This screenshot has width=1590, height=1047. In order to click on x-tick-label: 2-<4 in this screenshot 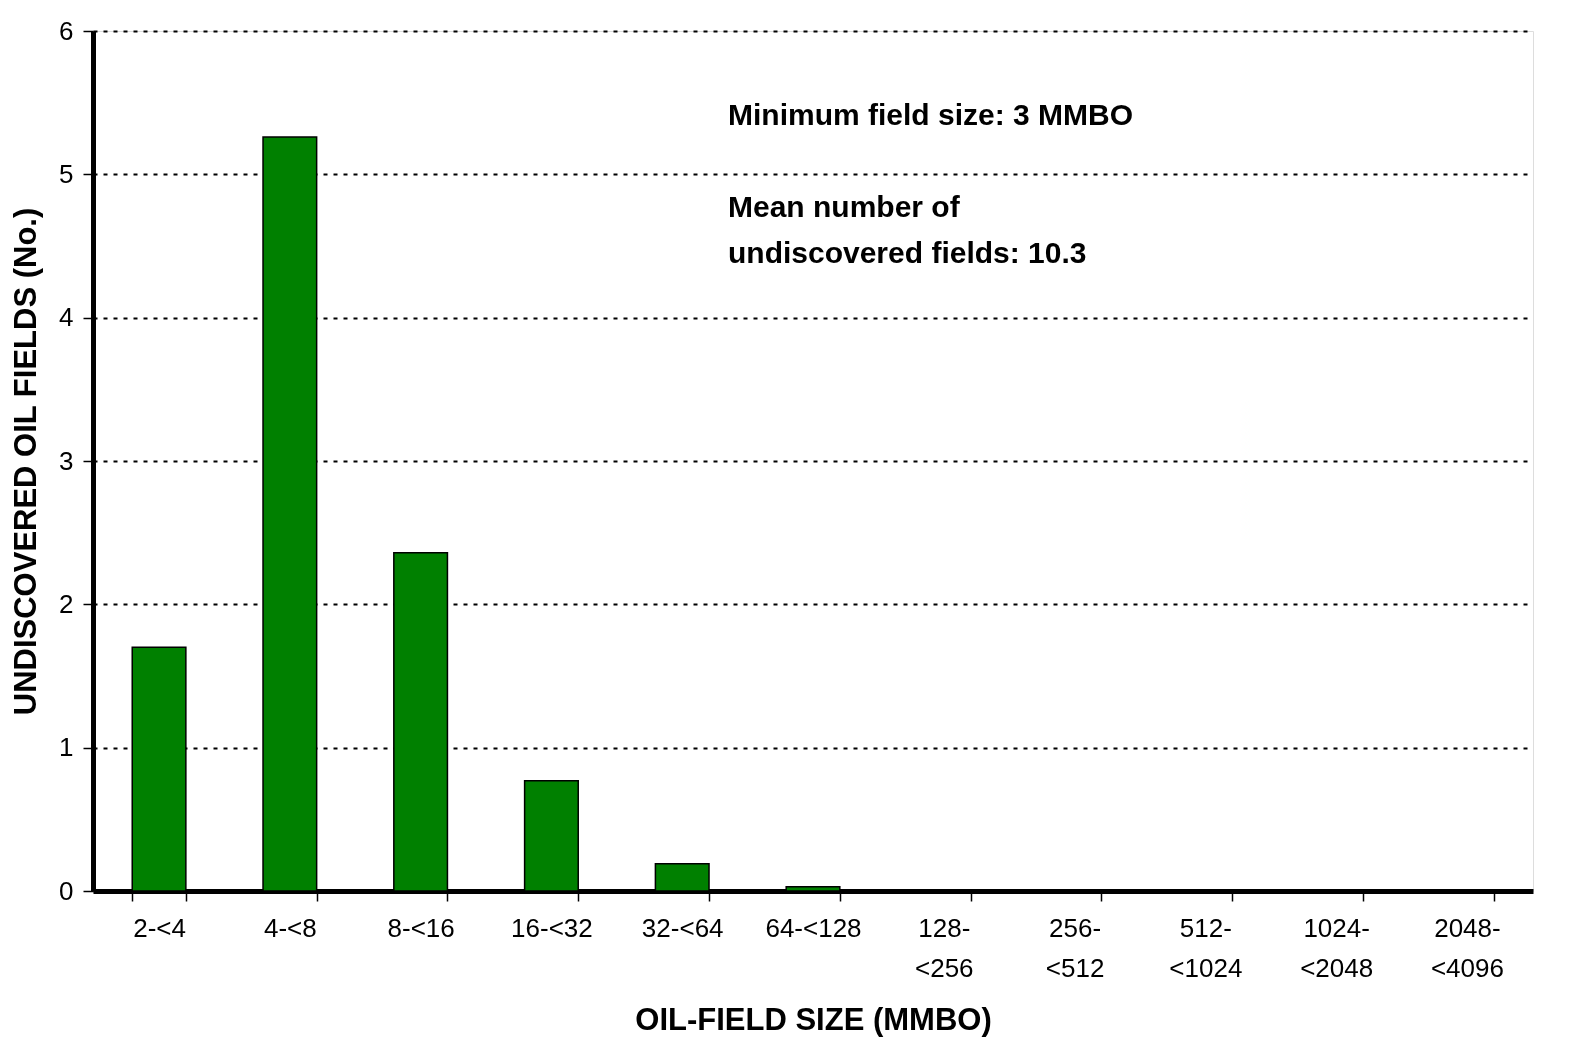, I will do `click(159, 927)`.